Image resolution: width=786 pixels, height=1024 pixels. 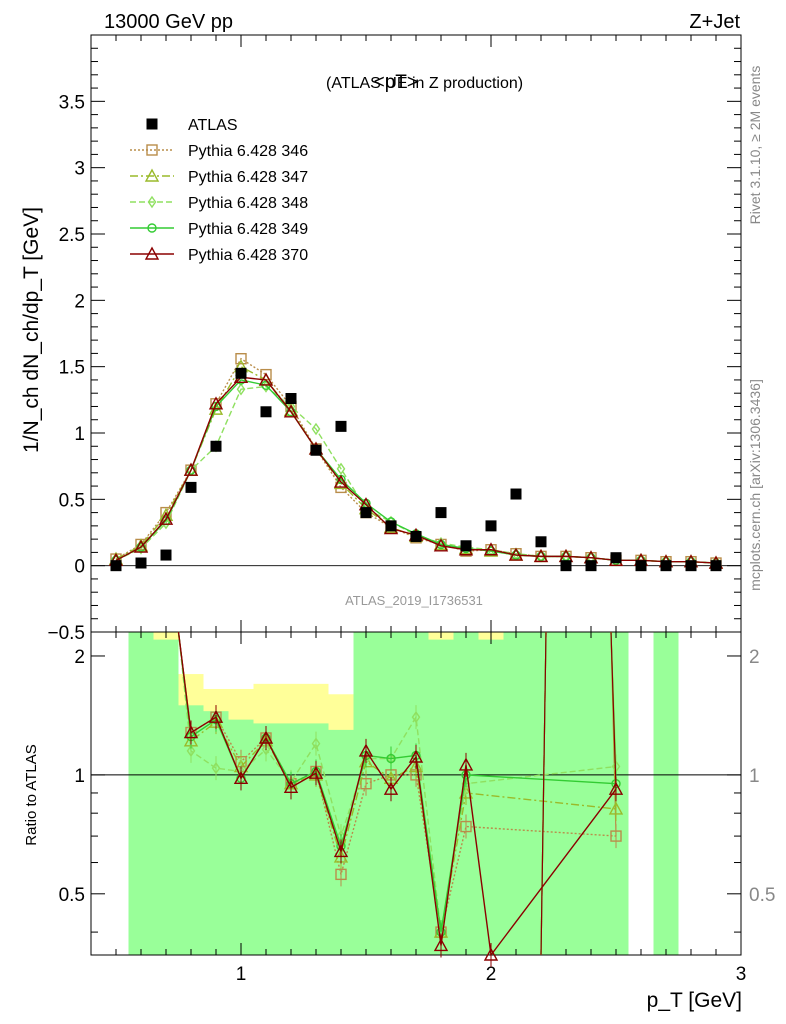 I want to click on legend-label-1: Pythia 6.428 347, so click(x=248, y=177).